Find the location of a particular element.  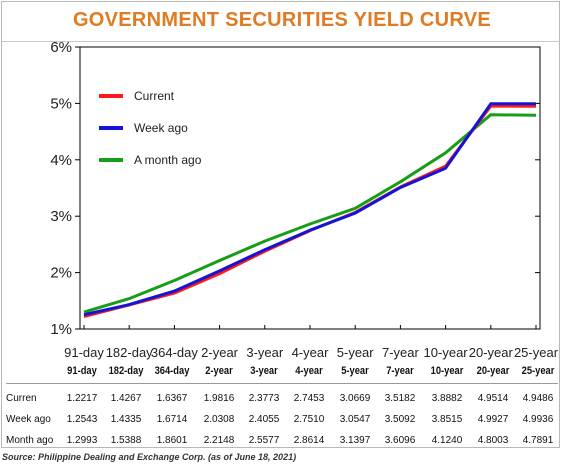

y-tick-label: 5% is located at coordinates (61, 103).